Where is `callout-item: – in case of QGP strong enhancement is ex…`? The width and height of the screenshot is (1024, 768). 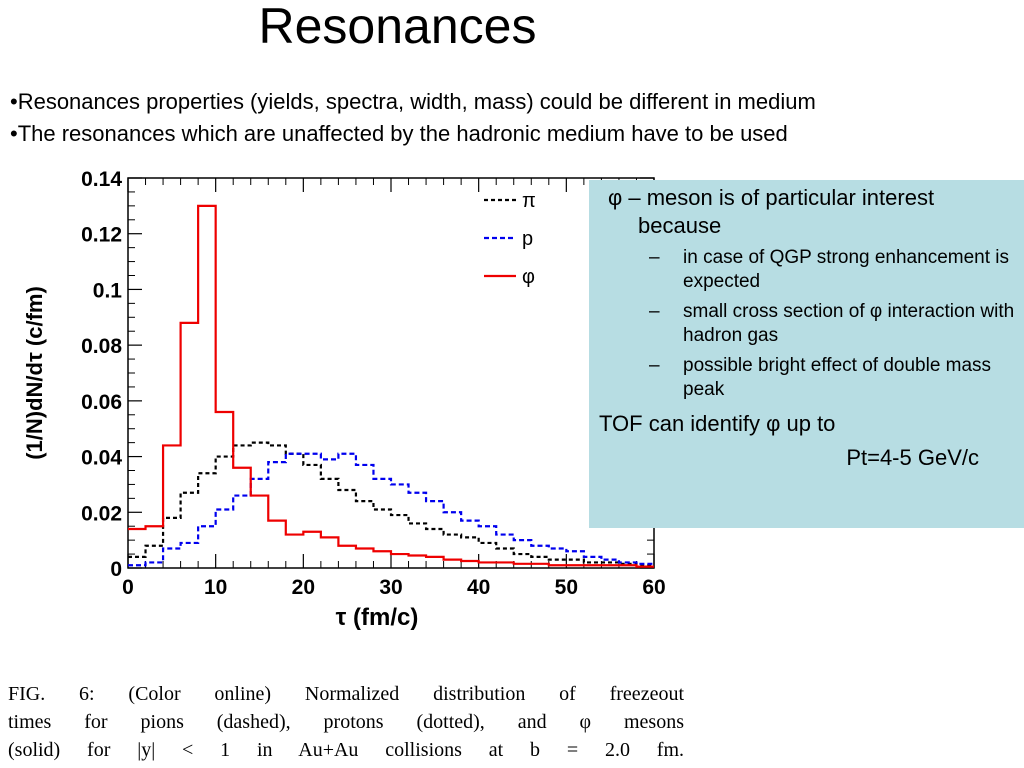
callout-item: – in case of QGP strong enhancement is ex… is located at coordinates (807, 270).